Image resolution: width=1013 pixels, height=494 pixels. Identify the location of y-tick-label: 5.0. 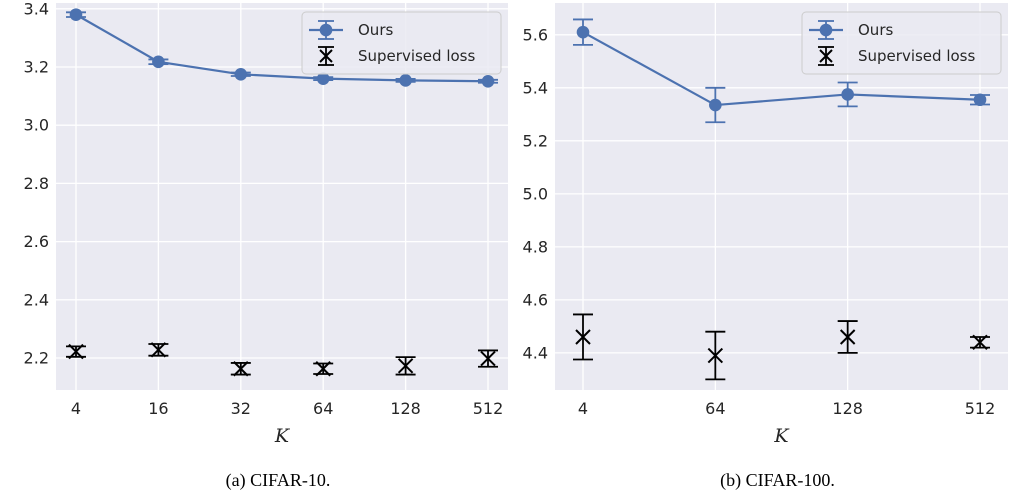
(535, 193).